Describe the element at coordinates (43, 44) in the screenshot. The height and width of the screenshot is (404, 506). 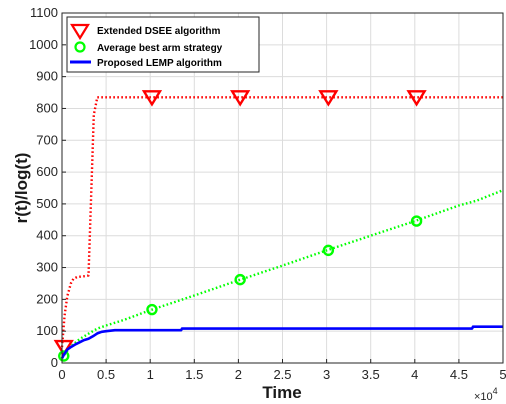
I see `y-tick-label: 1000` at that location.